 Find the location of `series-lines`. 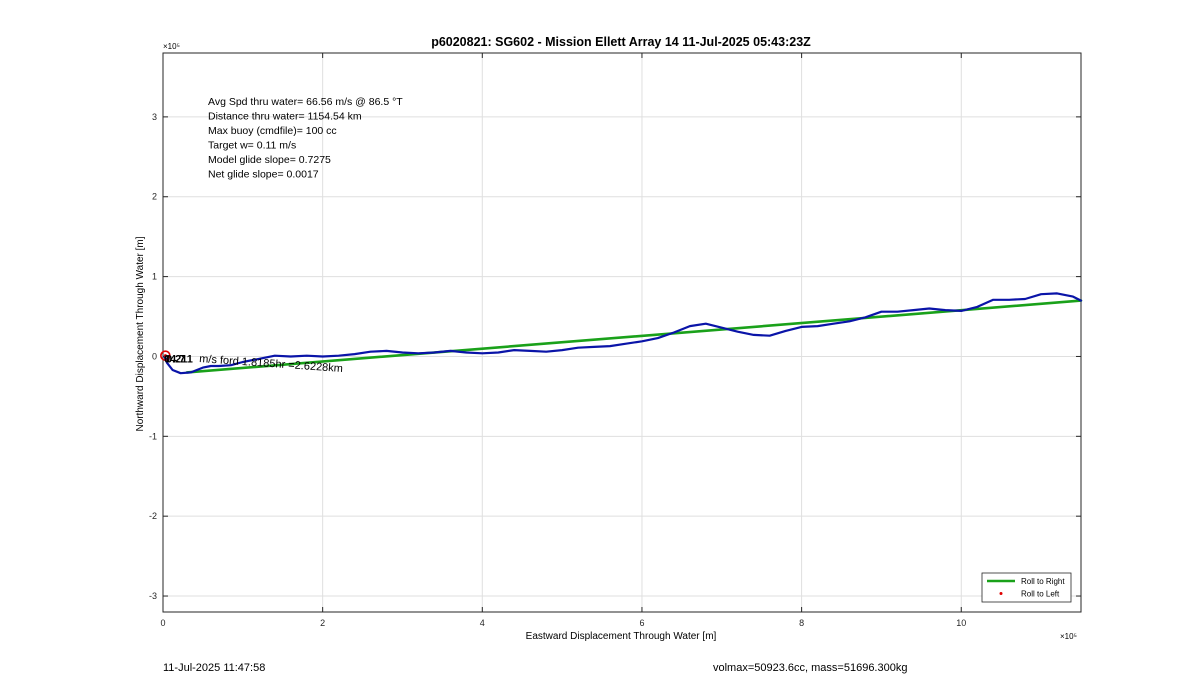

series-lines is located at coordinates (621, 333).